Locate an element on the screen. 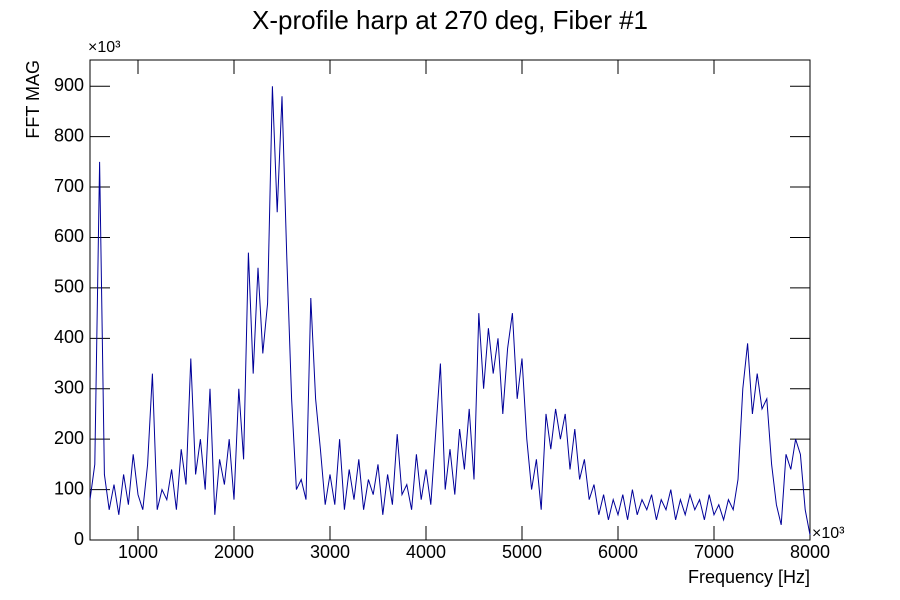  y-tick-label: 0 is located at coordinates (79, 539).